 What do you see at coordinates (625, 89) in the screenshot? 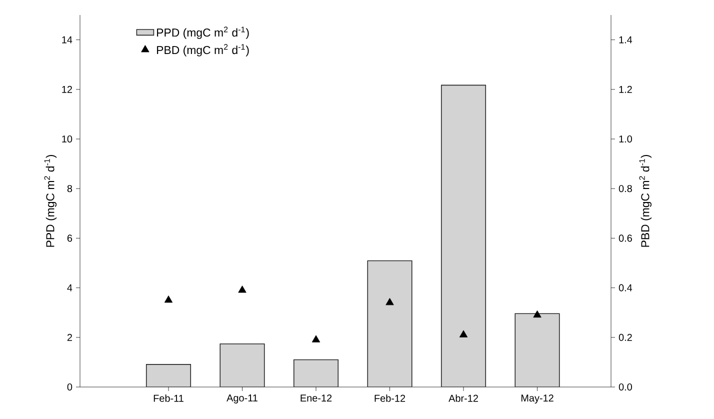
I see `y2-tick-label: 1.2` at bounding box center [625, 89].